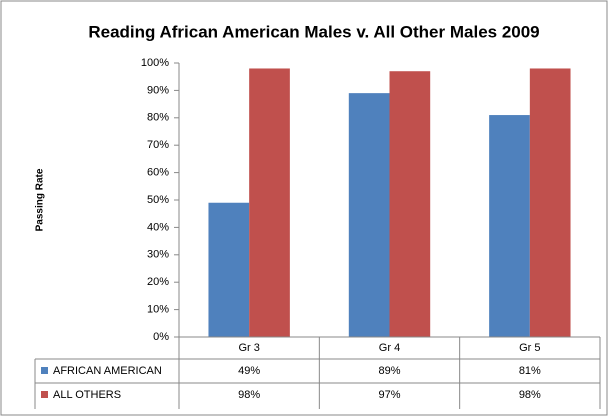 This screenshot has width=609, height=417. Describe the element at coordinates (389, 395) in the screenshot. I see `data-label: 97%` at that location.